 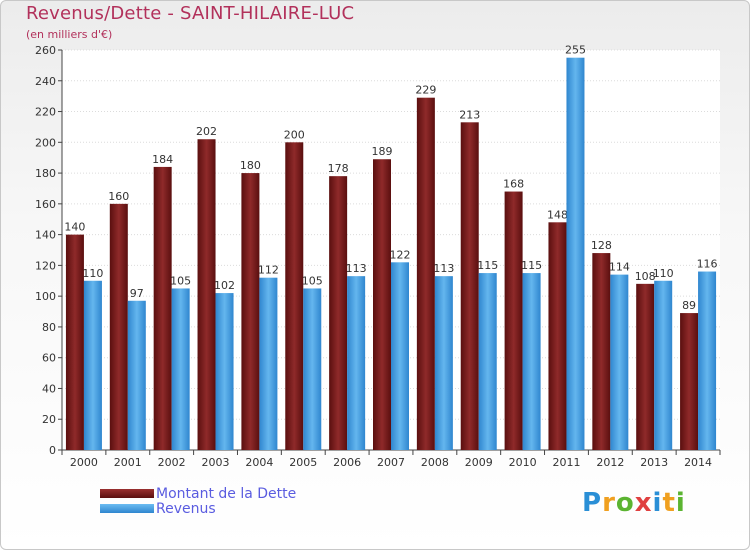 I want to click on y-tick-label: 60, so click(x=49, y=358).